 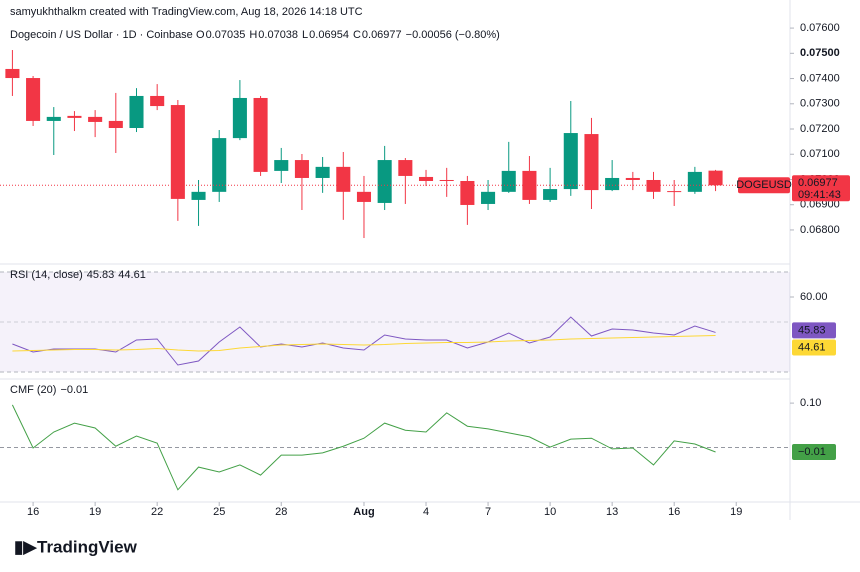 What do you see at coordinates (74, 390) in the screenshot?
I see `indicator-value: −0.01` at bounding box center [74, 390].